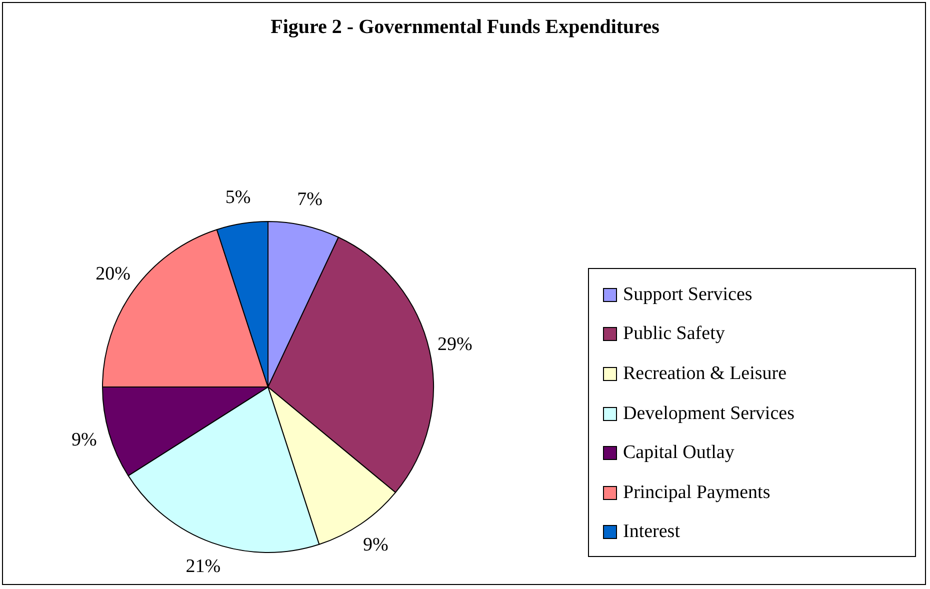 This screenshot has width=930, height=589. I want to click on chart-title: Figure 2 - Governmental Funds Expenditures, so click(465, 27).